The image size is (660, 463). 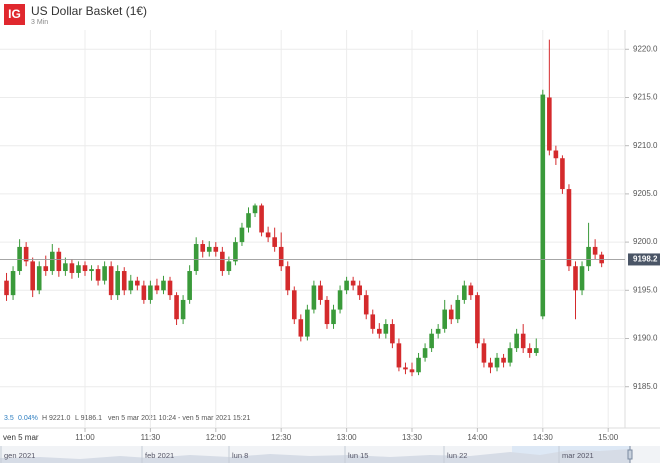 What do you see at coordinates (645, 386) in the screenshot?
I see `y-tick-label: 9185.0` at bounding box center [645, 386].